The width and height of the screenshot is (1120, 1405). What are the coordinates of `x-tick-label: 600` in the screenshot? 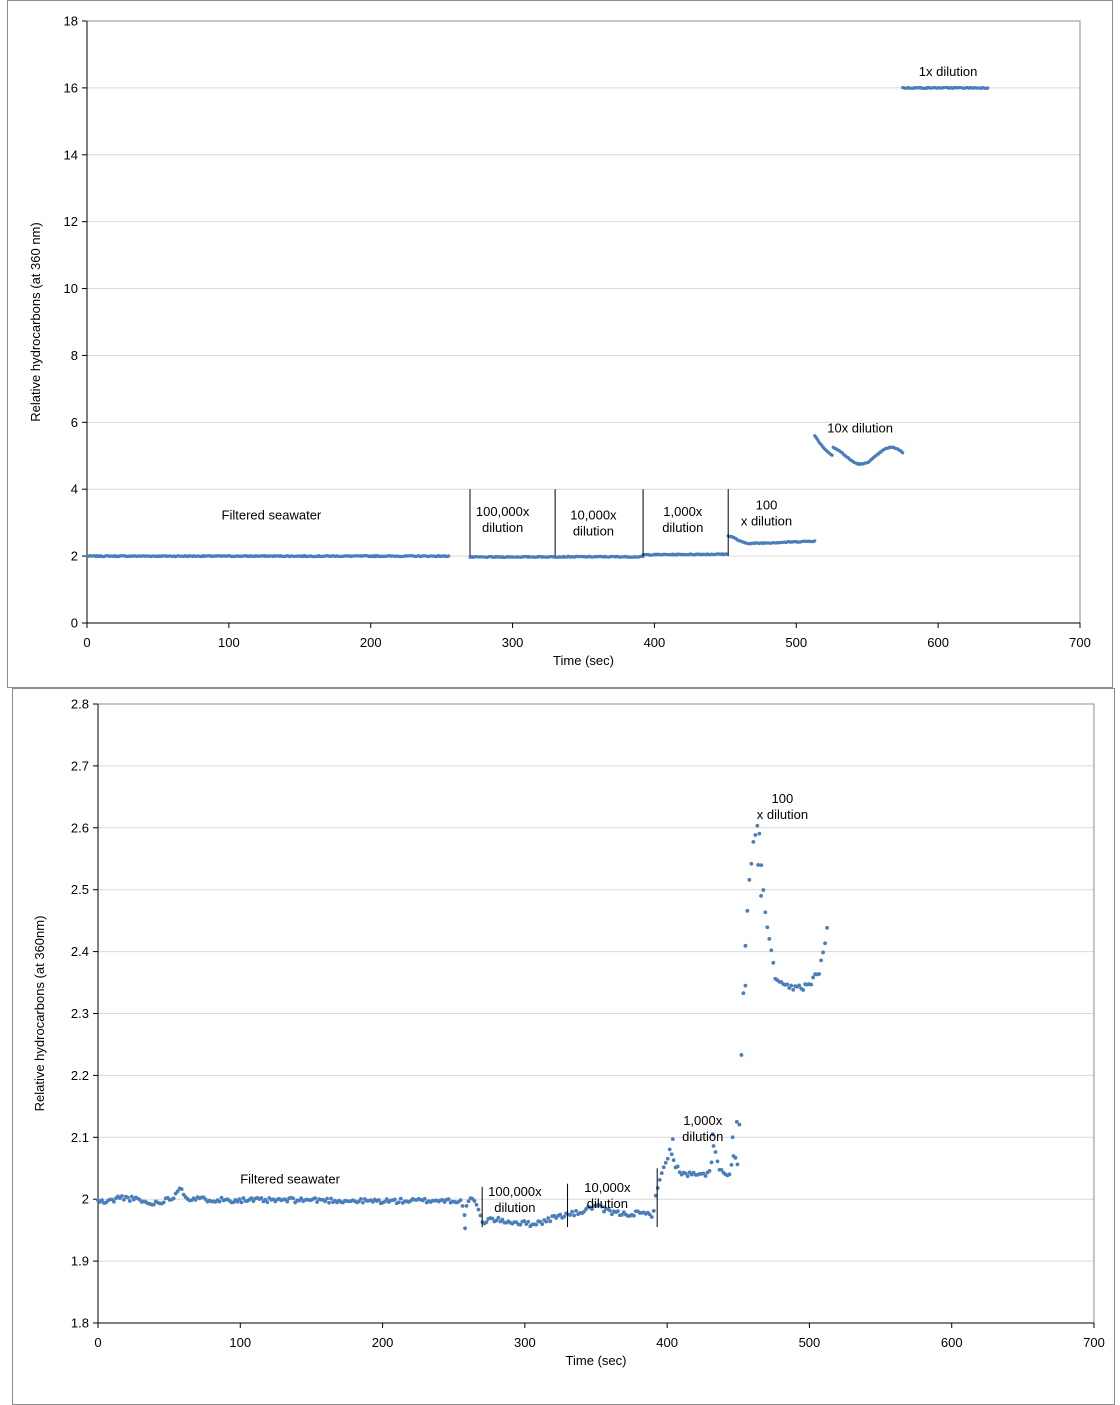 It's located at (938, 642).